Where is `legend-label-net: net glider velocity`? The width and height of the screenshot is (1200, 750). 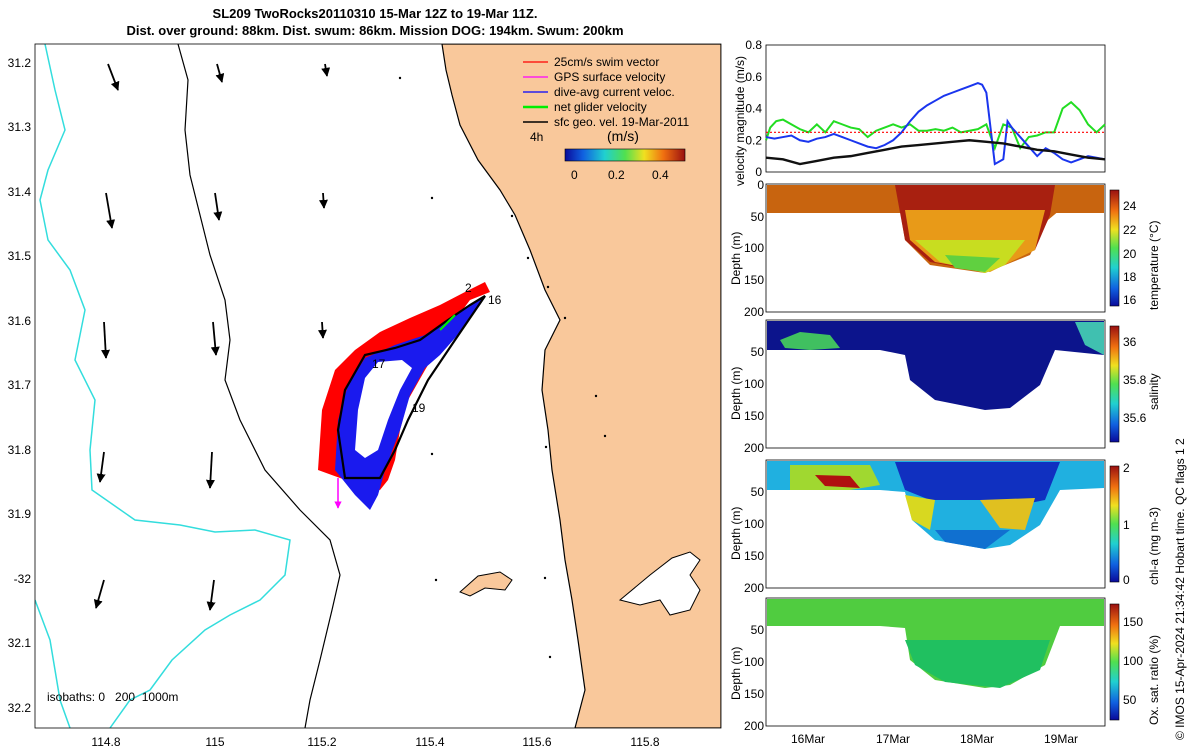 legend-label-net: net glider velocity is located at coordinates (600, 107).